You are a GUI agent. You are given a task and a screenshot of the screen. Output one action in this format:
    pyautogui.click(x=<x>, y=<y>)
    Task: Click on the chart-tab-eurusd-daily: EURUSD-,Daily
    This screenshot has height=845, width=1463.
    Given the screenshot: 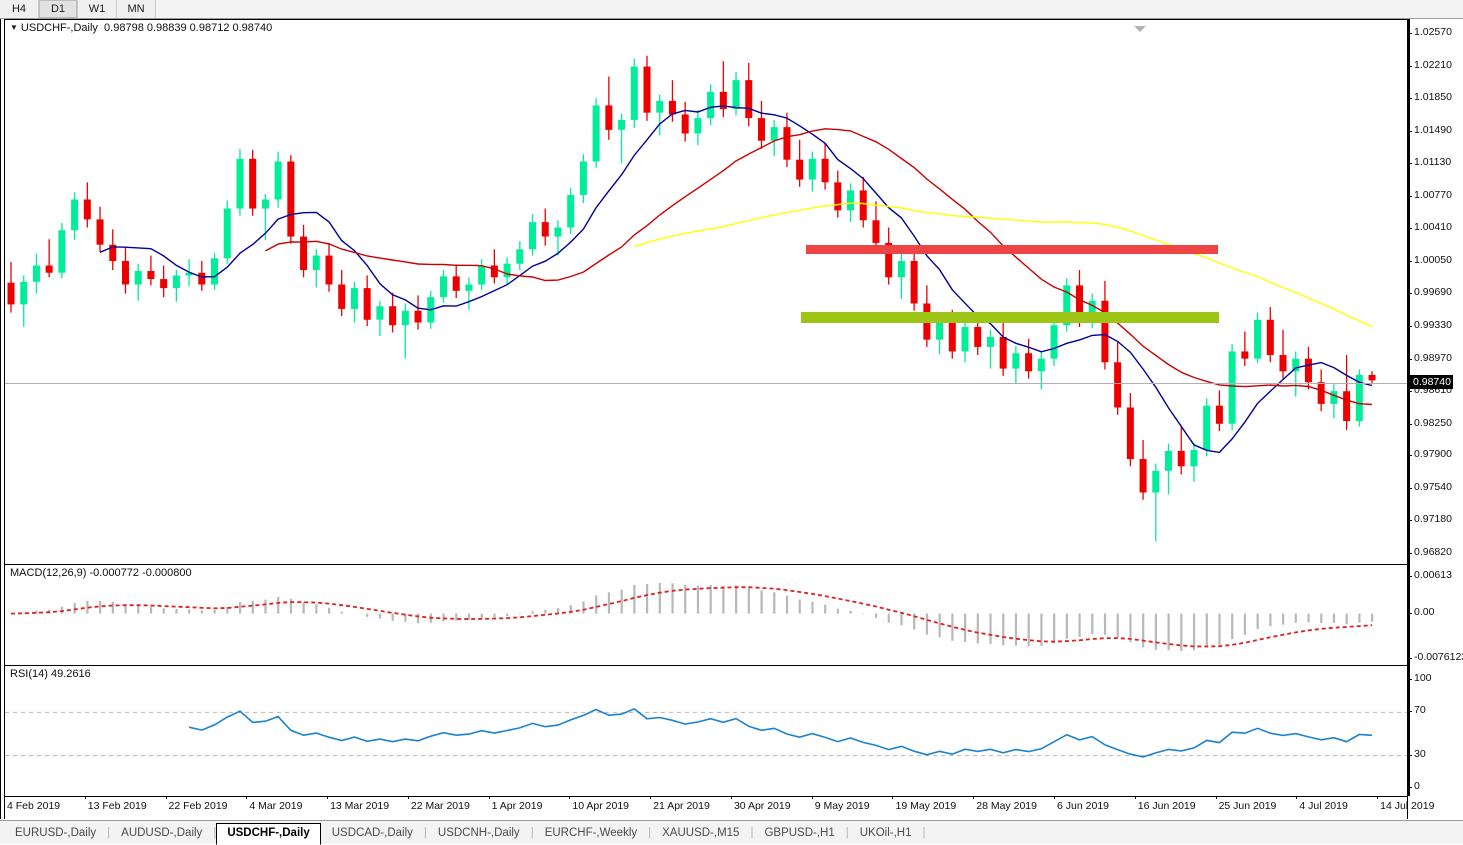 What is the action you would take?
    pyautogui.click(x=56, y=833)
    